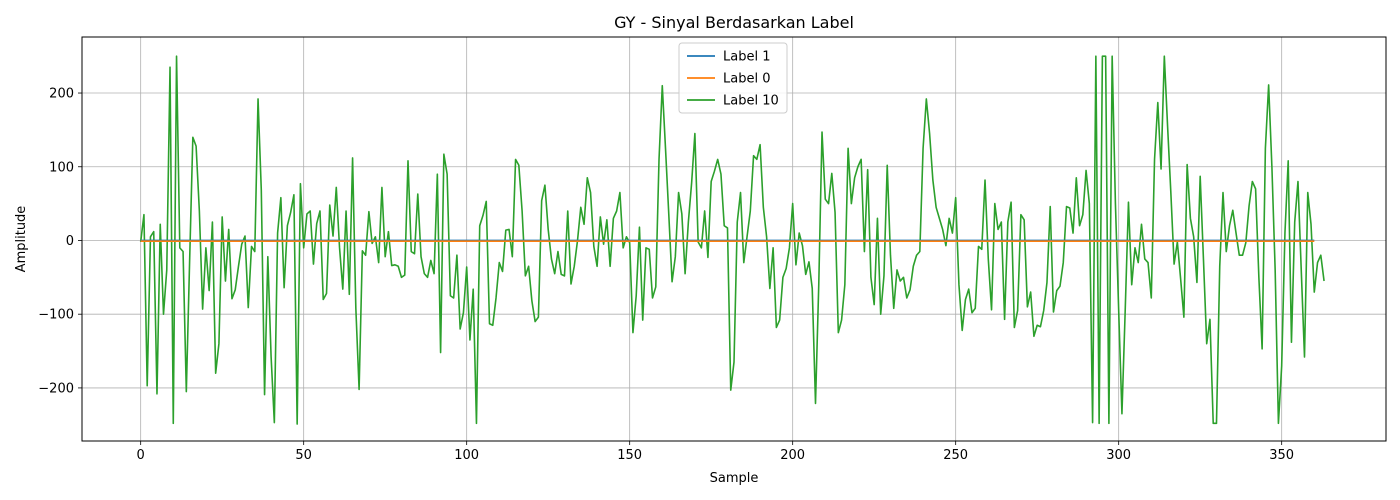 The image size is (1400, 500). What do you see at coordinates (792, 455) in the screenshot?
I see `x-tick-label: 200` at bounding box center [792, 455].